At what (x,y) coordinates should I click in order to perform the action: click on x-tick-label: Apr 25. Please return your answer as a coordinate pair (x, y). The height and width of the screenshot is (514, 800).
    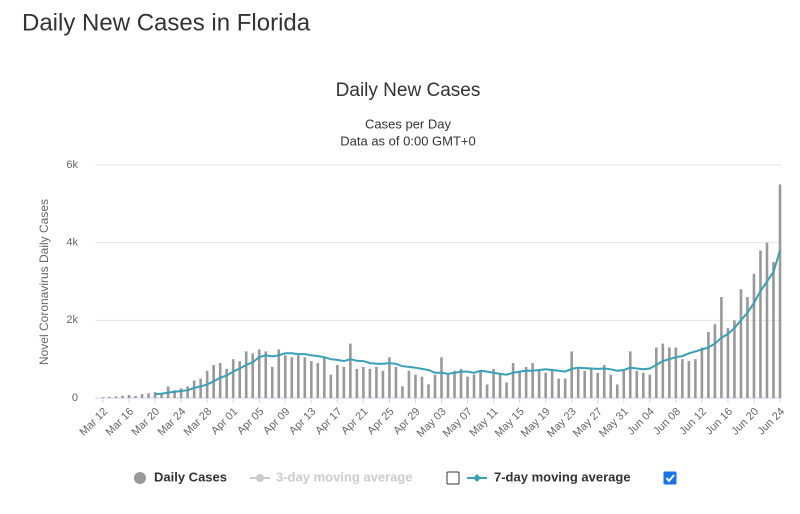
    Looking at the image, I should click on (380, 421).